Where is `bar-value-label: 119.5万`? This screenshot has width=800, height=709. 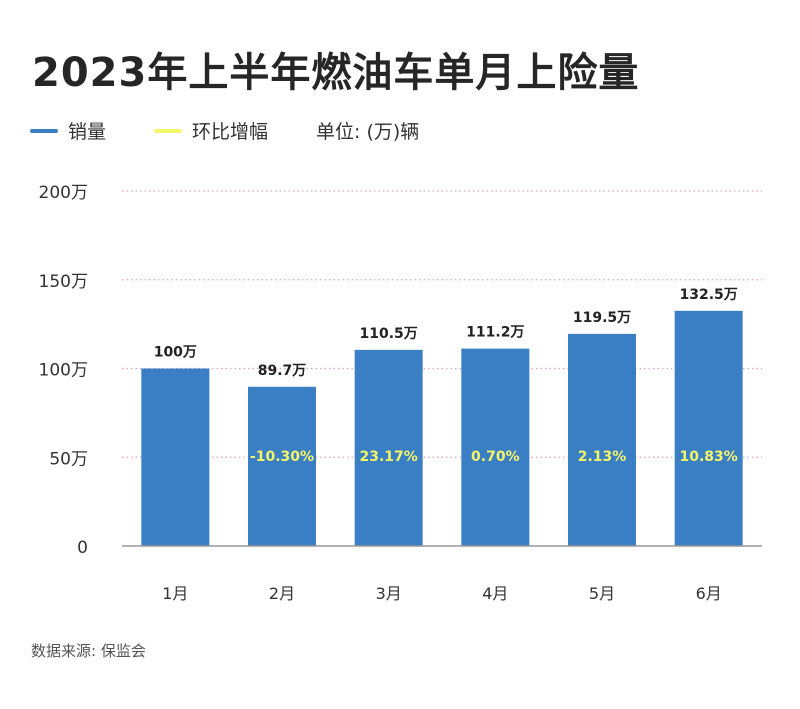 bar-value-label: 119.5万 is located at coordinates (602, 318).